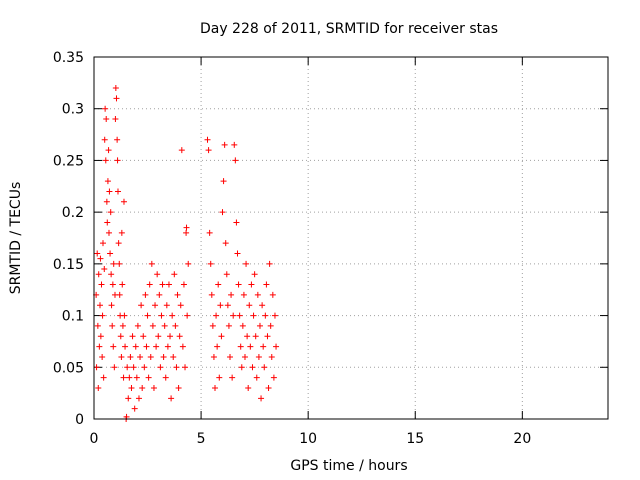  Describe the element at coordinates (68, 161) in the screenshot. I see `y-tick-label: 0.25` at that location.